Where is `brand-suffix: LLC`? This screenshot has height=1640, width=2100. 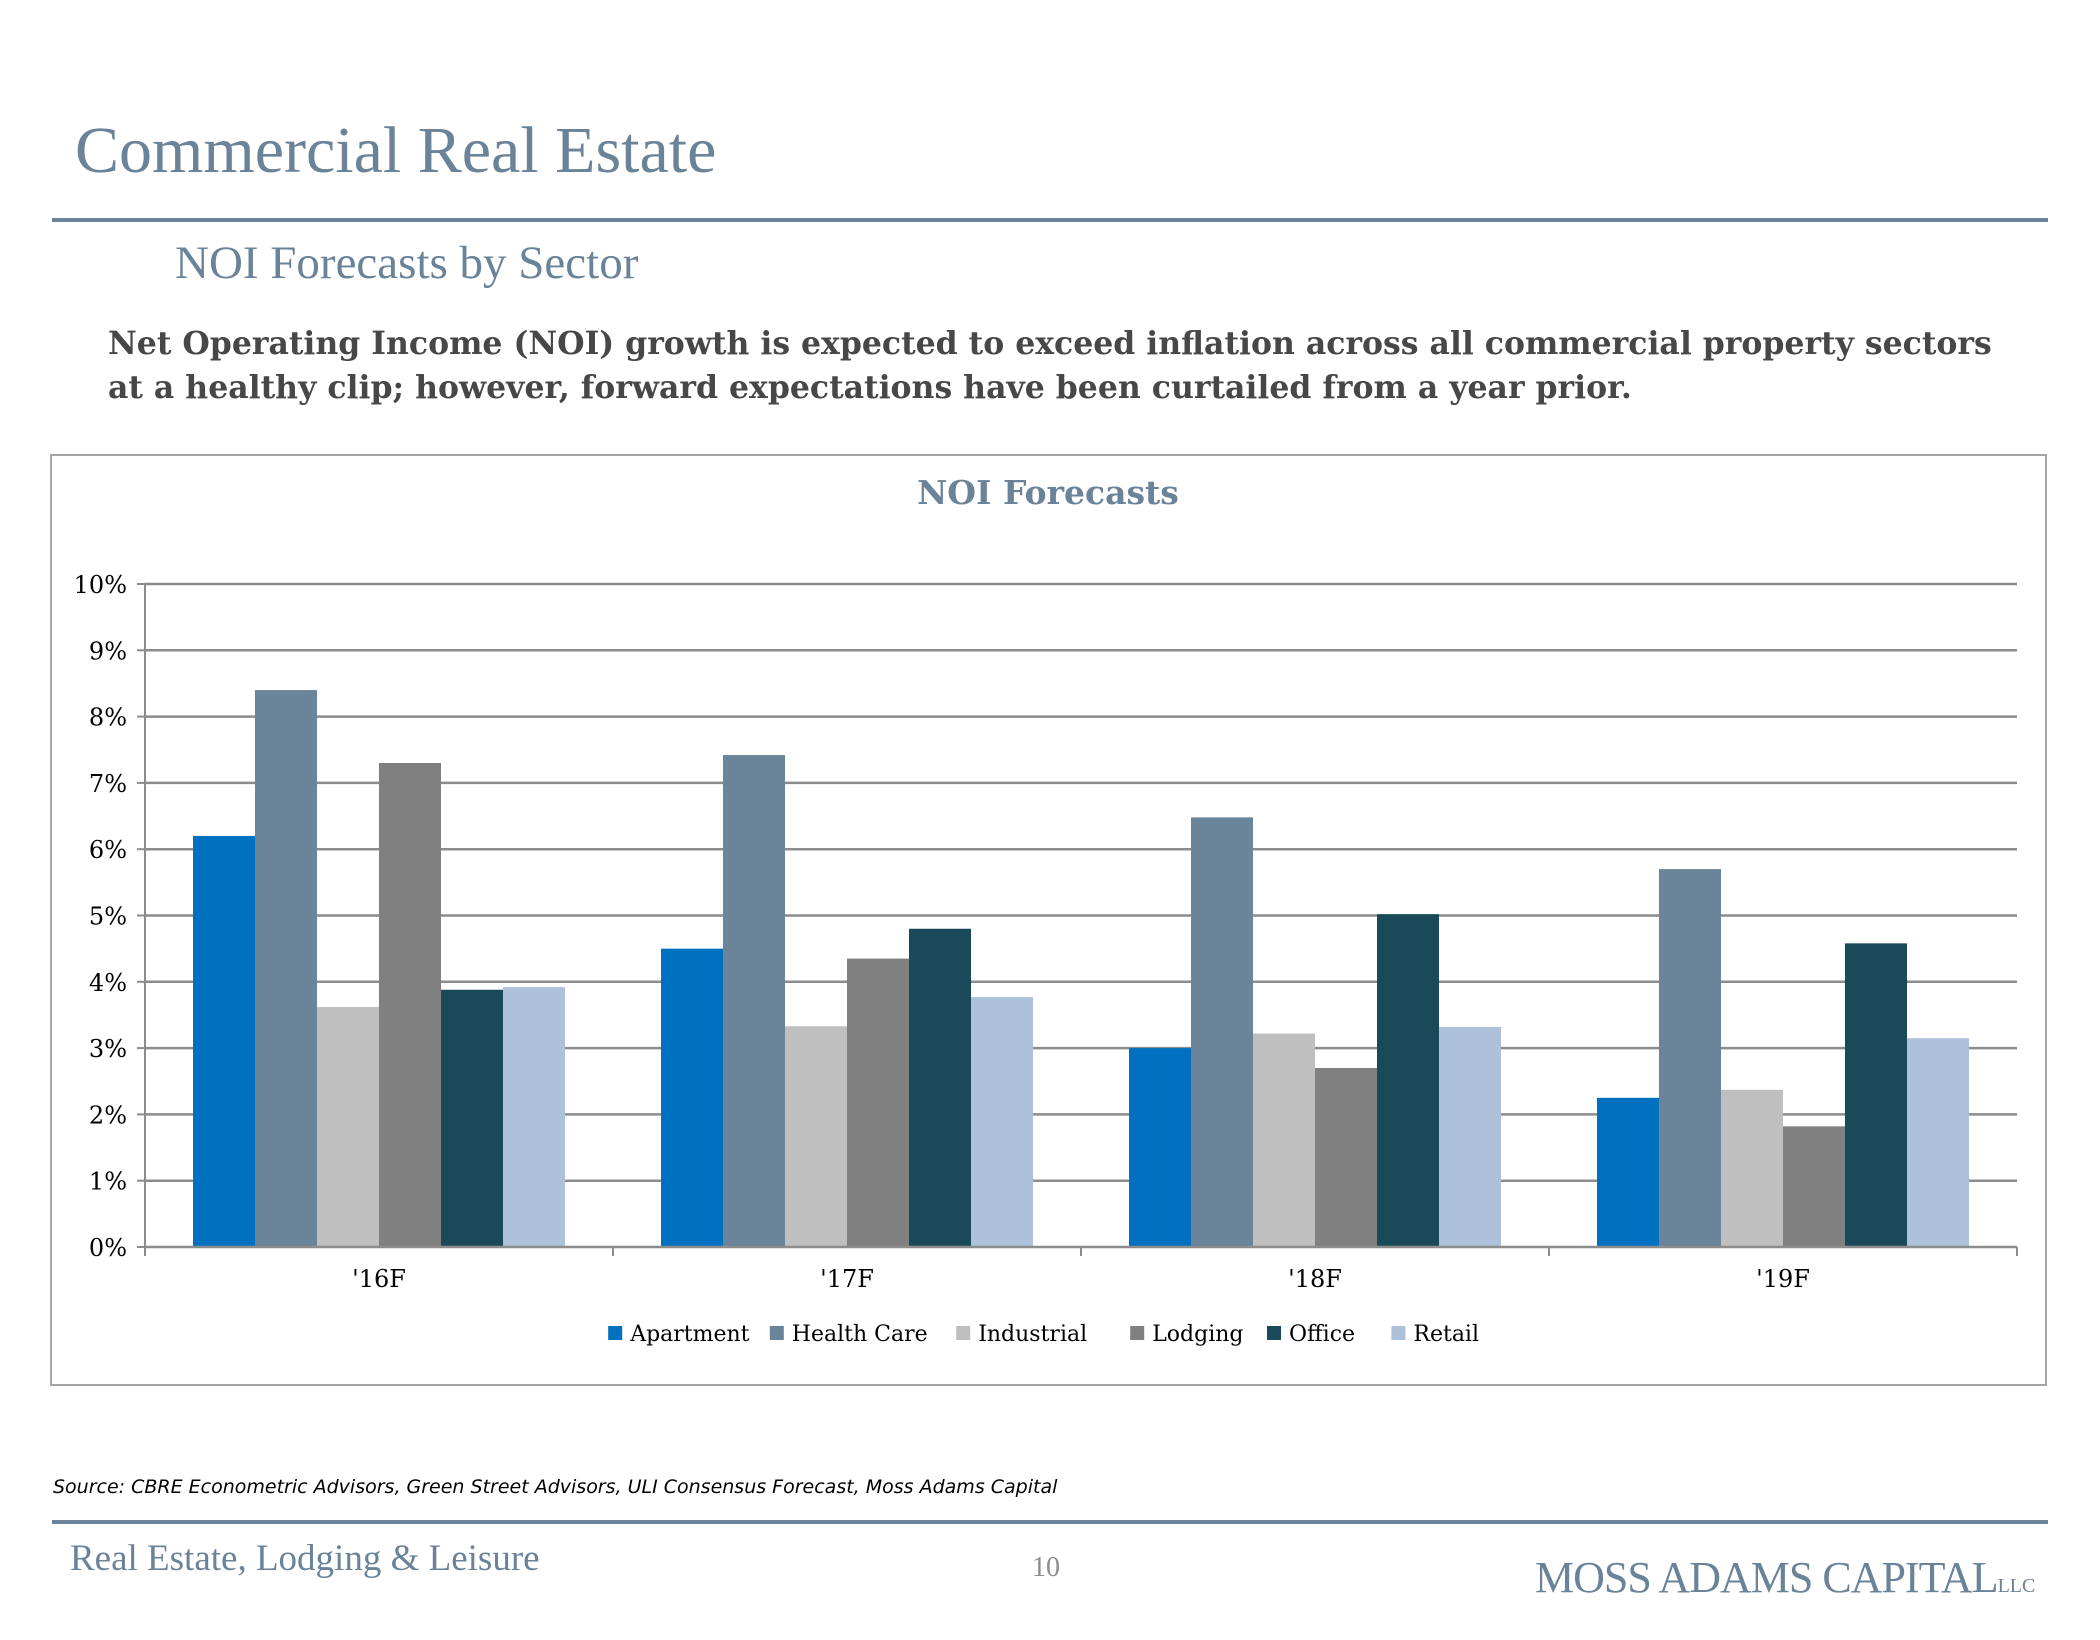
brand-suffix: LLC is located at coordinates (2016, 1586).